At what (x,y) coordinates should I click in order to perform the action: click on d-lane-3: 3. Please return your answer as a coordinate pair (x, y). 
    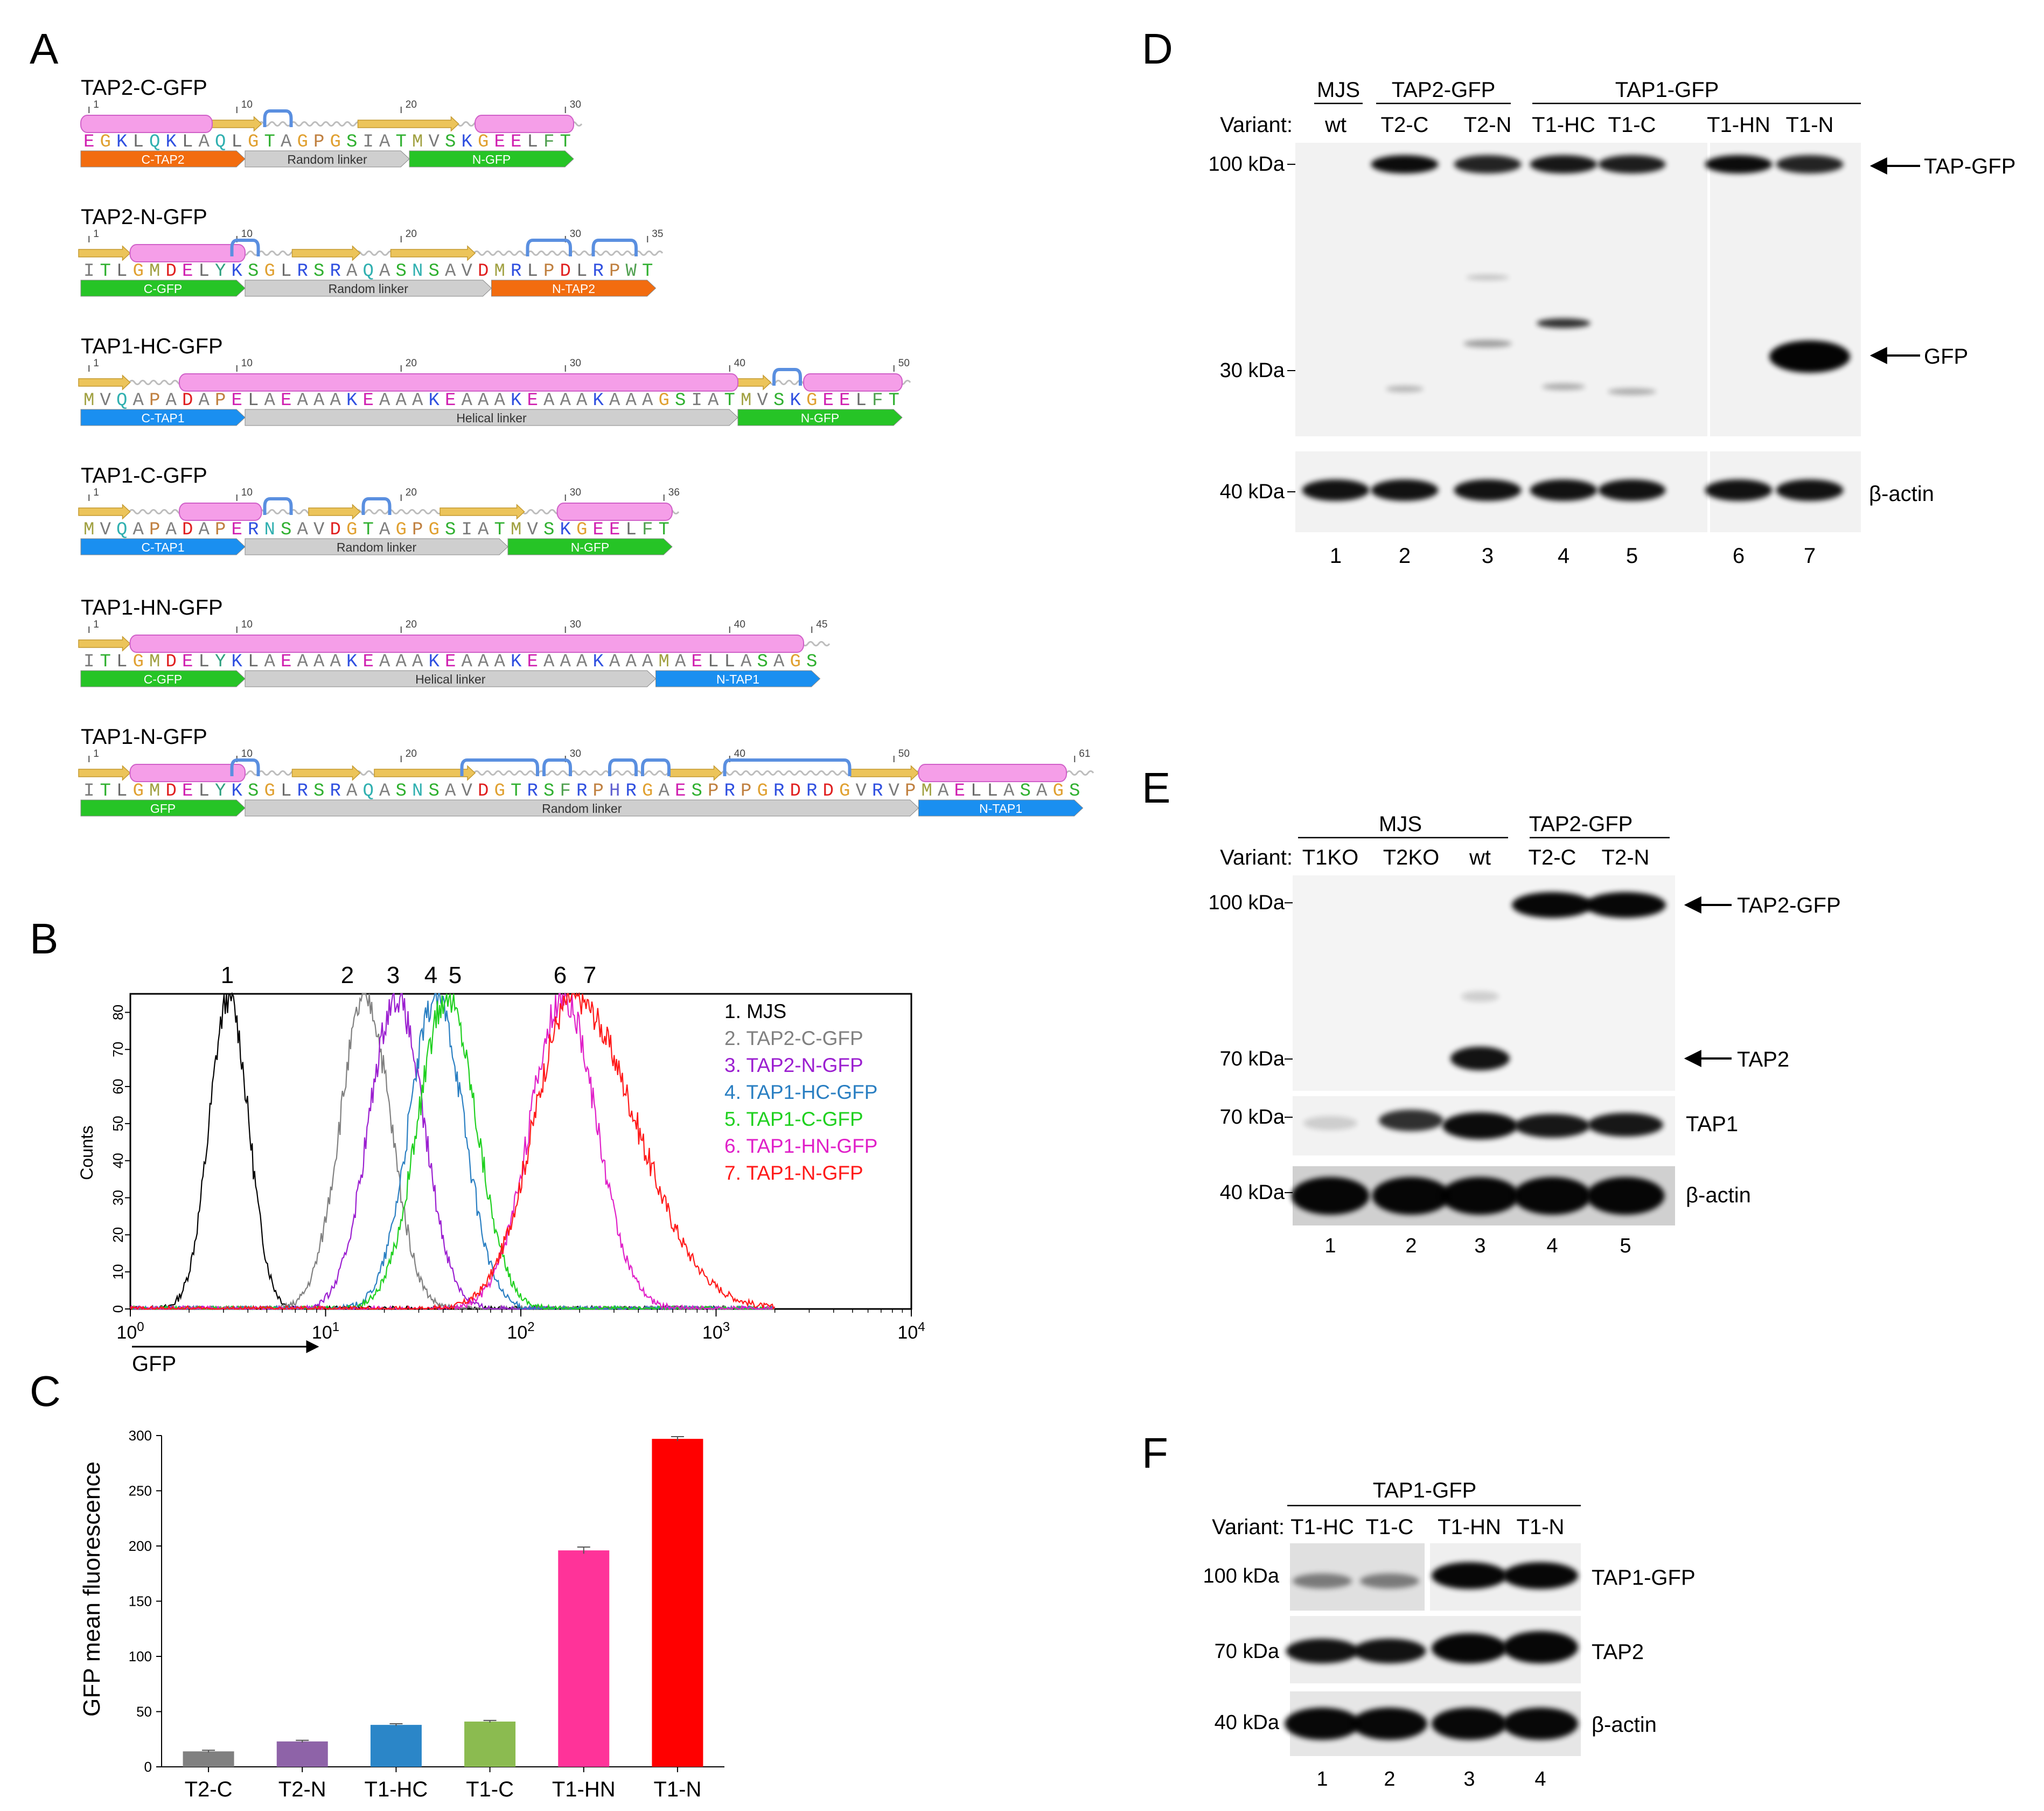
    Looking at the image, I should click on (1488, 556).